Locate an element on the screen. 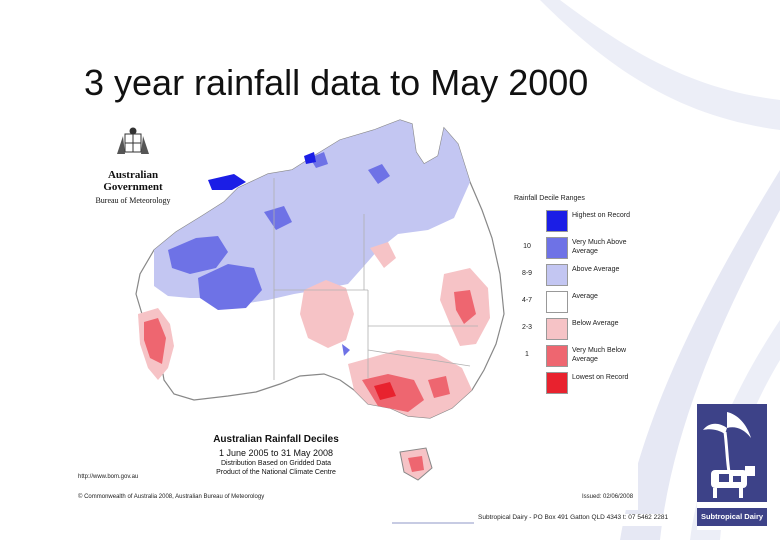  map-url: http://www.bom.gov.au is located at coordinates (108, 477).